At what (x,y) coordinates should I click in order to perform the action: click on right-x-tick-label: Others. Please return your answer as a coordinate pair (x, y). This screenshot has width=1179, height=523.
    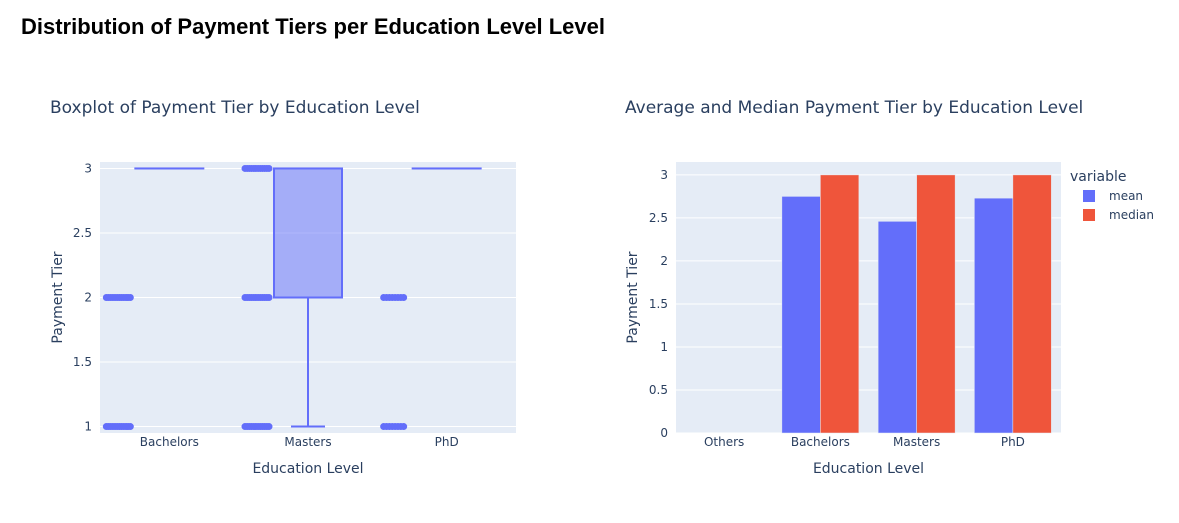
    Looking at the image, I should click on (724, 442).